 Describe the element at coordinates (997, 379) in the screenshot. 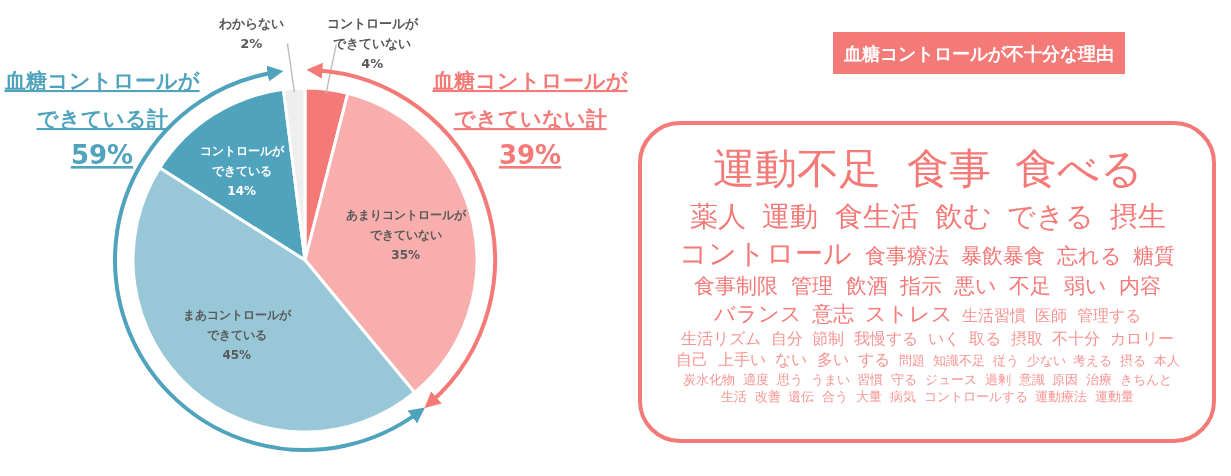

I see `text: 過剰` at that location.